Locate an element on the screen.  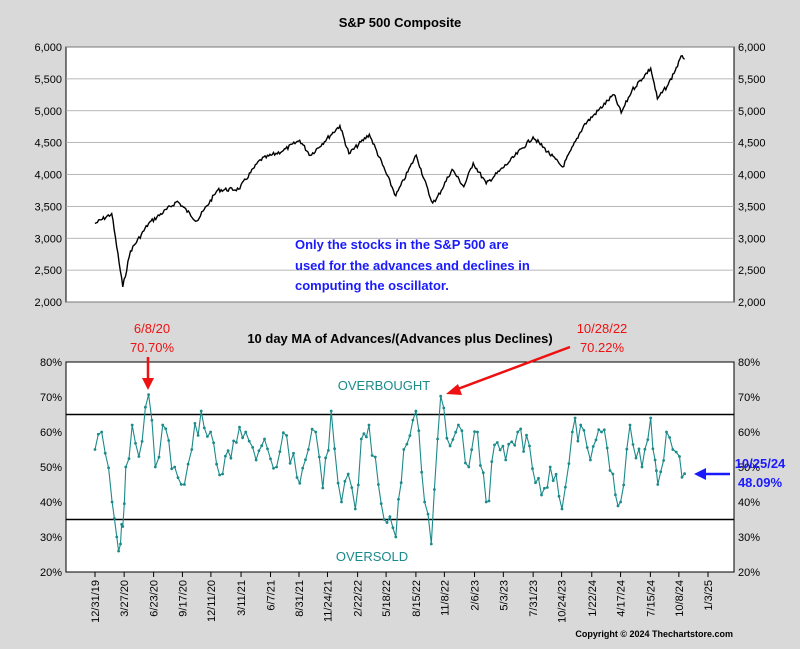
oscillator-y-tick-right: 40% is located at coordinates (749, 503).